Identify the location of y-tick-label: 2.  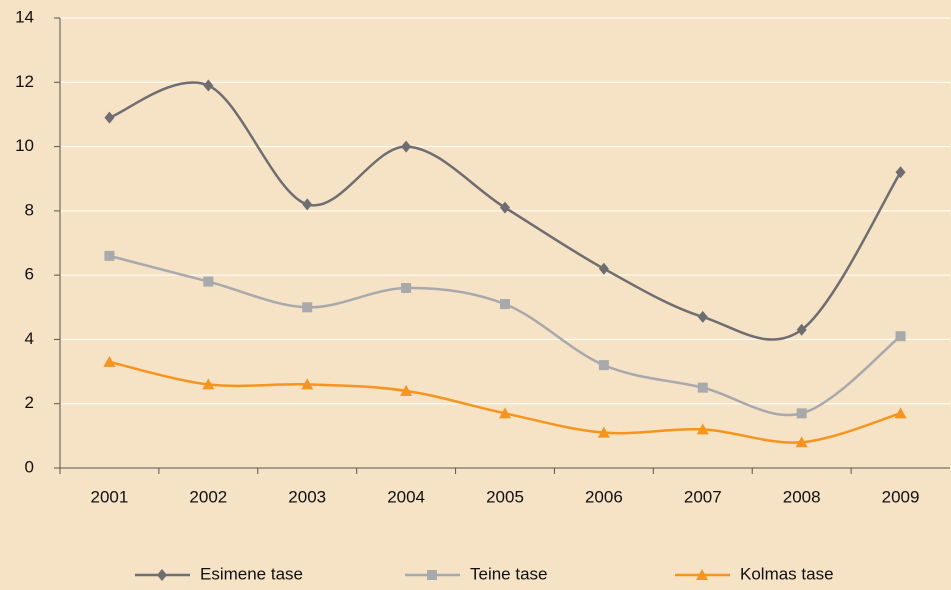
(29, 402).